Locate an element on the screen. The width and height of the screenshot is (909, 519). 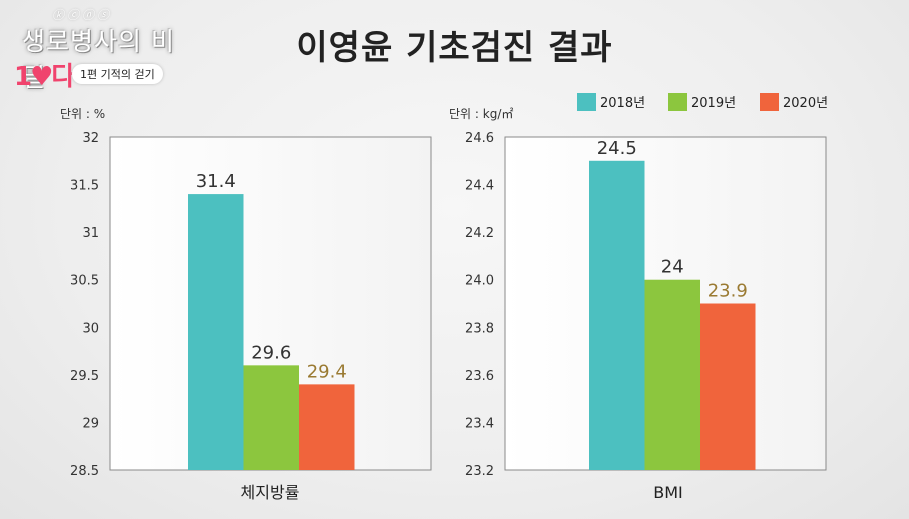
y-tick-label: 31 is located at coordinates (90, 233).